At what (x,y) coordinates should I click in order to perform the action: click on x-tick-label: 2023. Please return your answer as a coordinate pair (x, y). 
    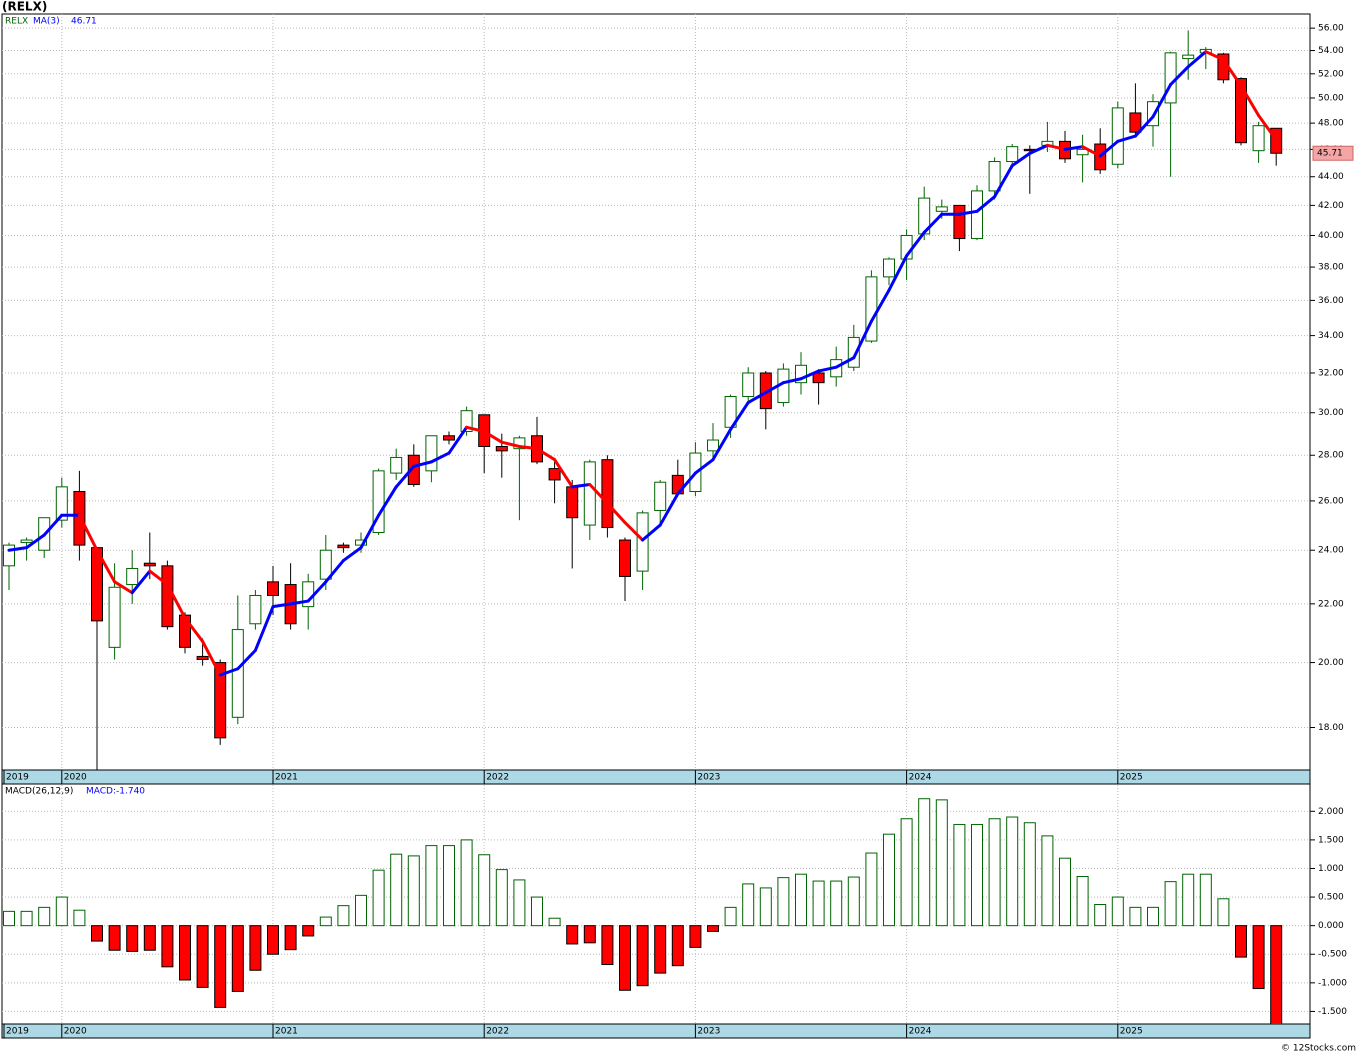
    Looking at the image, I should click on (708, 1032).